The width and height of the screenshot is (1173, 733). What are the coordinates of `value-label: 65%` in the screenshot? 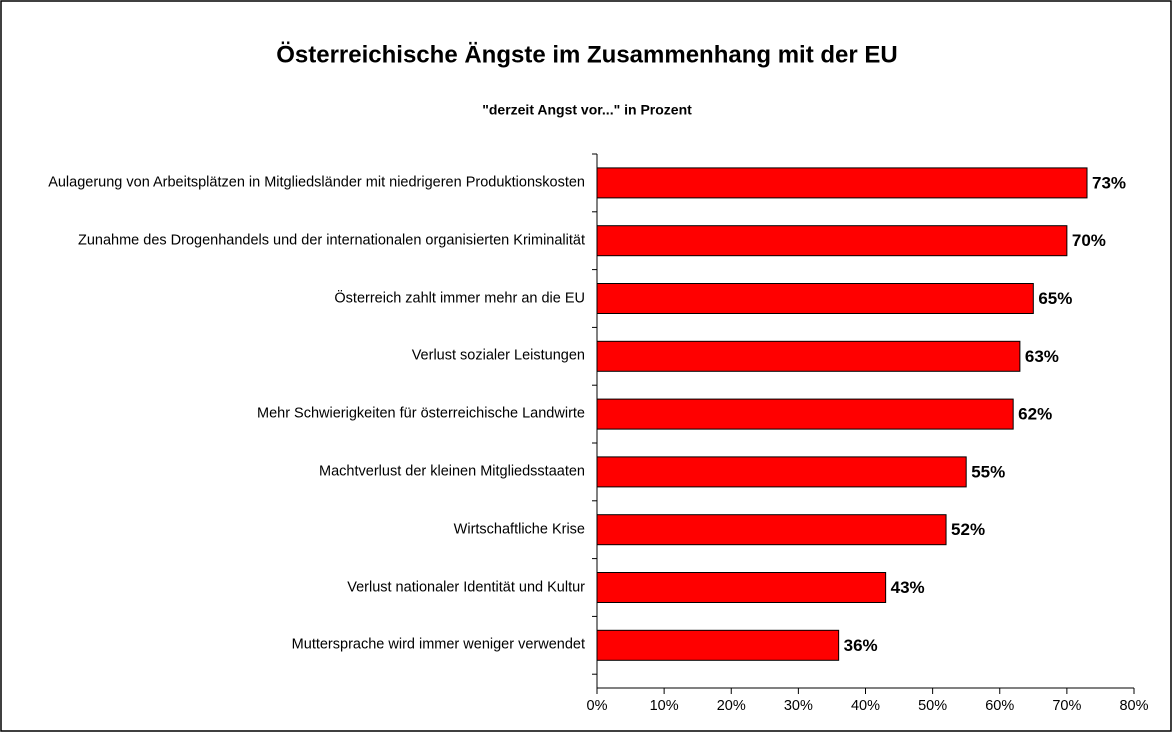 It's located at (1055, 298).